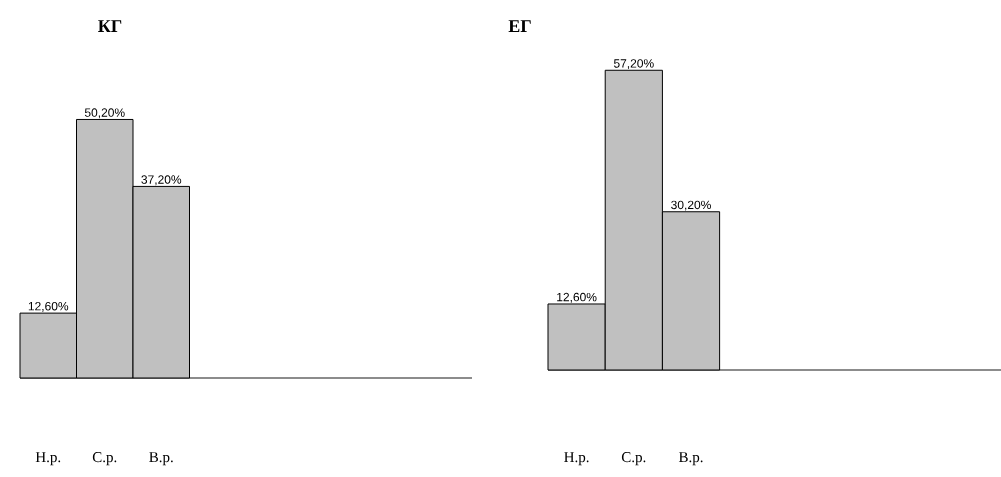  Describe the element at coordinates (633, 64) in the screenshot. I see `data-label: 57,20%` at that location.